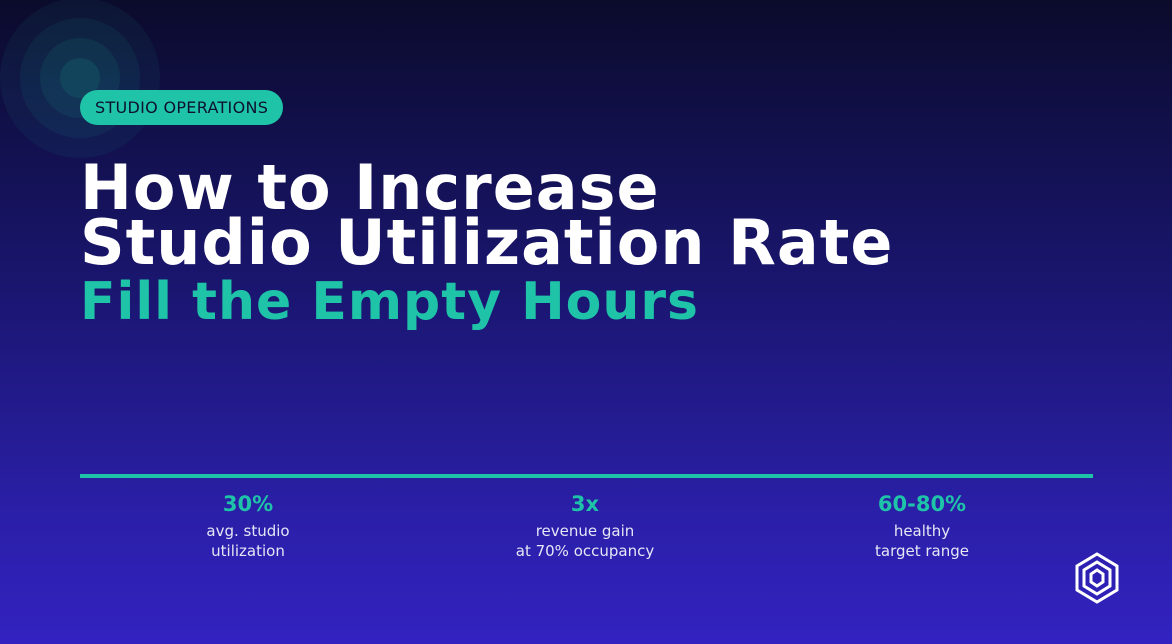  What do you see at coordinates (585, 541) in the screenshot?
I see `stat-label: revenue gain at 70% occupancy` at bounding box center [585, 541].